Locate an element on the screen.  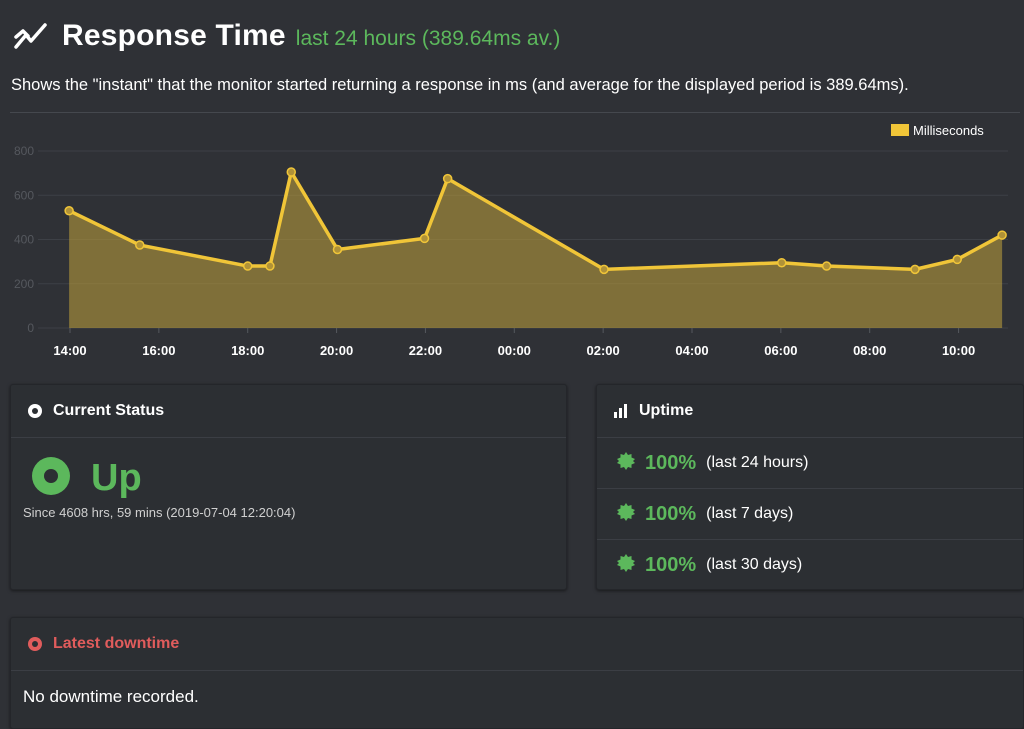
x-tick-label: 22:00 is located at coordinates (425, 350).